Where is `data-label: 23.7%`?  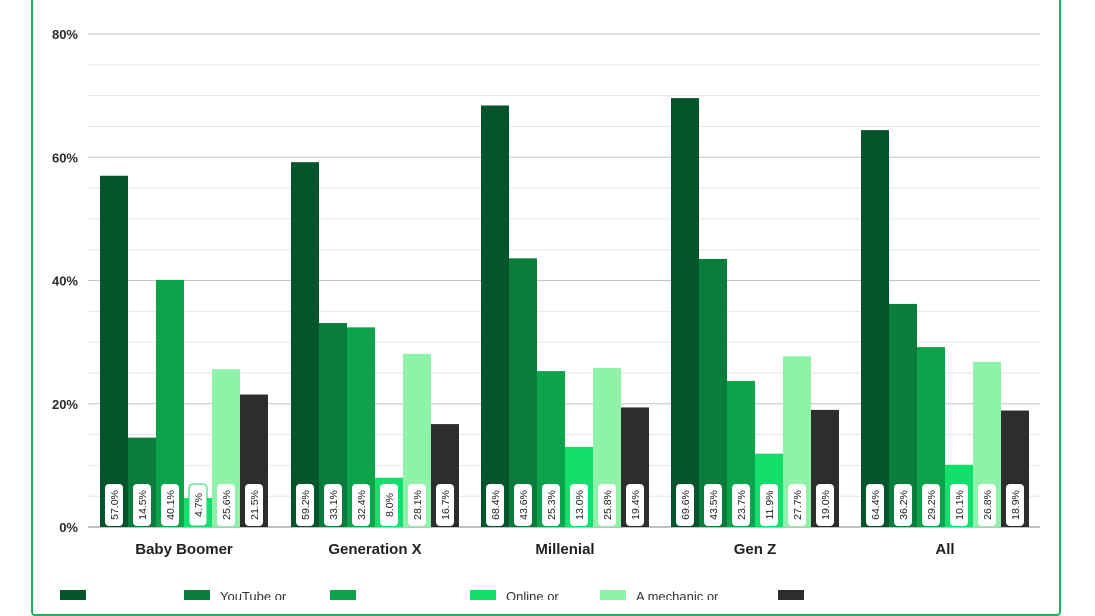
data-label: 23.7% is located at coordinates (742, 505).